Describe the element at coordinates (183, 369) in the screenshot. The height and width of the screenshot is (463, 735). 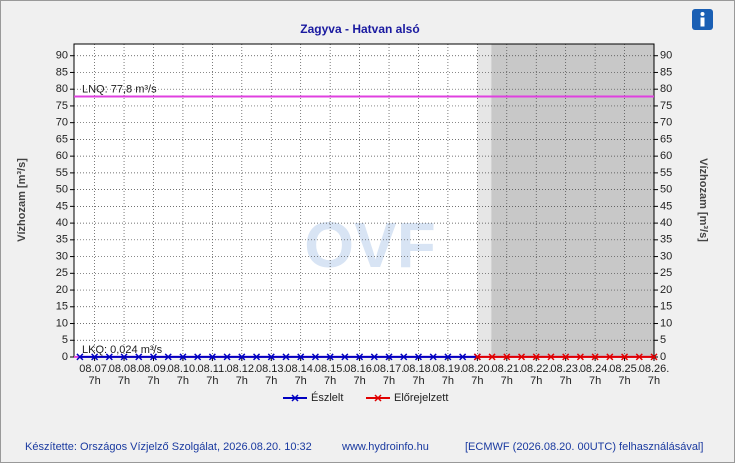
I see `x-tick-label: 08.10.` at that location.